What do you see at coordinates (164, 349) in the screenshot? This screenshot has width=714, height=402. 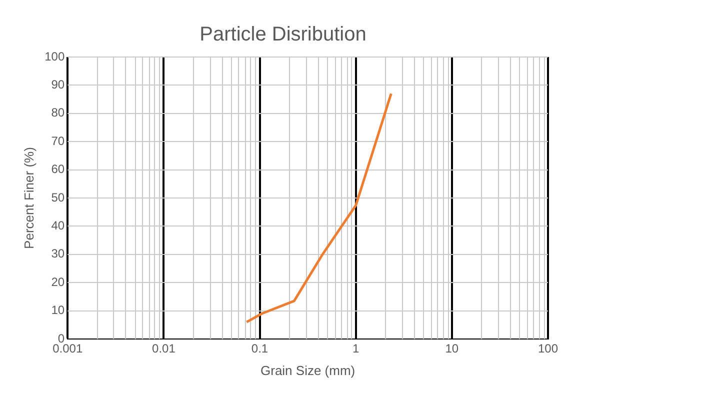 I see `x-tick-label: 0.01` at bounding box center [164, 349].